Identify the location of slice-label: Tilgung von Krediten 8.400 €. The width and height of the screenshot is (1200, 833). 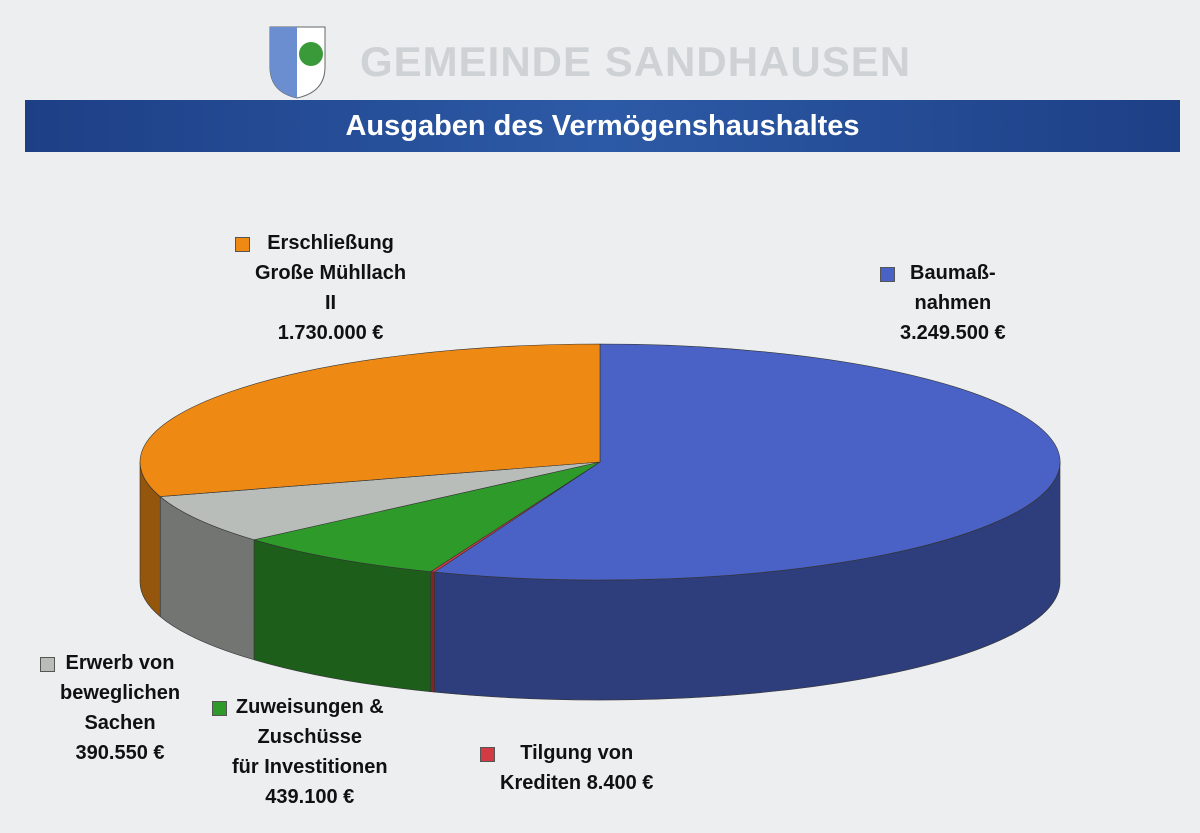
(576, 768).